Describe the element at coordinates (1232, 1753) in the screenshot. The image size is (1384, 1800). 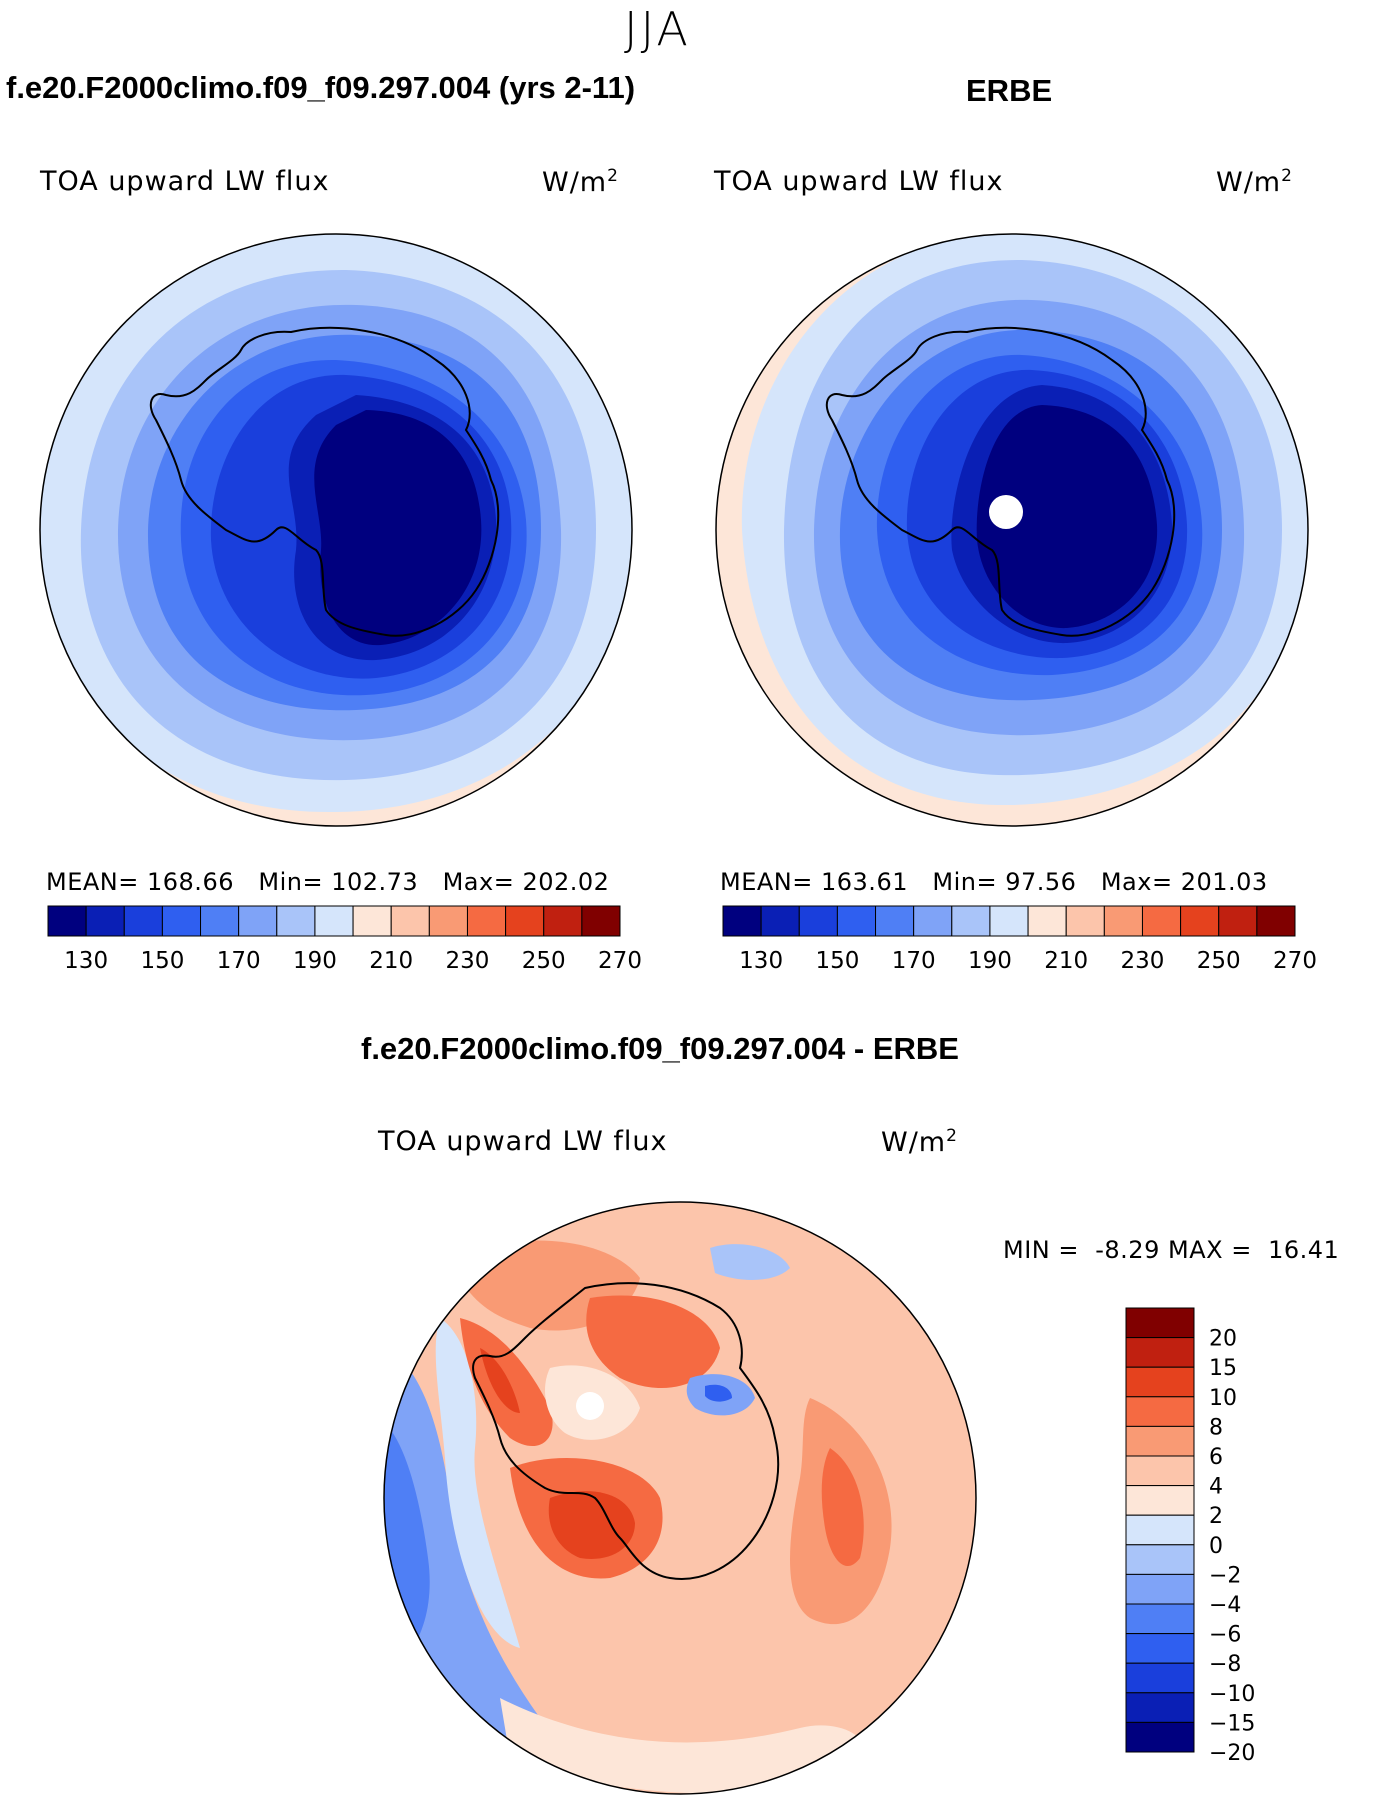
I see `colorbar-tick-label: −20` at that location.